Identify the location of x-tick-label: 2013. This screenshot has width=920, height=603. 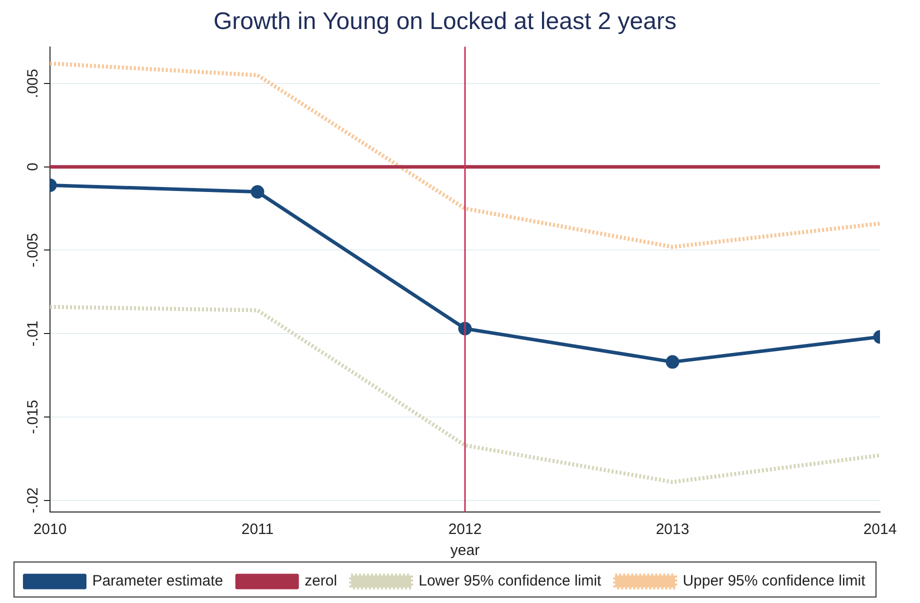
(673, 529).